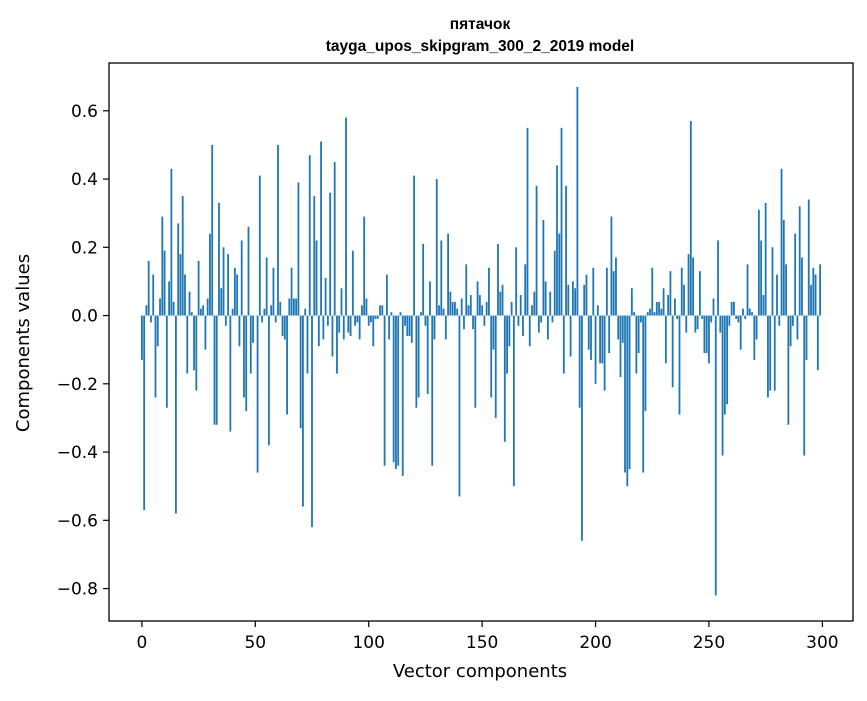 The image size is (867, 701). Describe the element at coordinates (77, 385) in the screenshot. I see `y-tick-label: −0.2` at that location.